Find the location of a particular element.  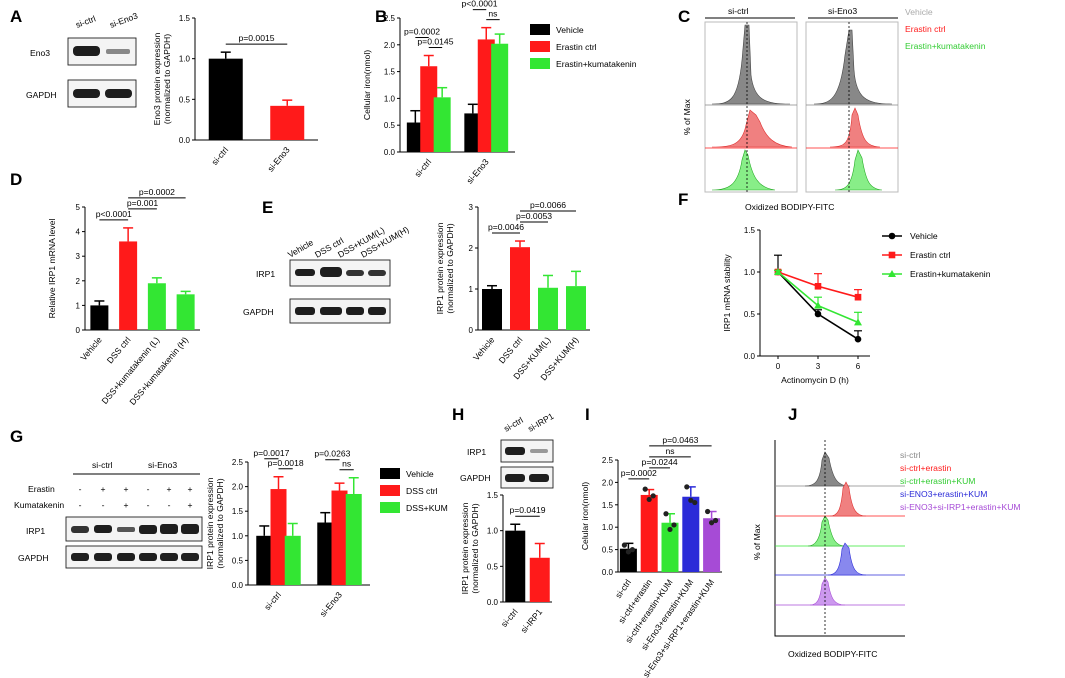

blot-G-row-erastin: Erastin is located at coordinates (41, 489).